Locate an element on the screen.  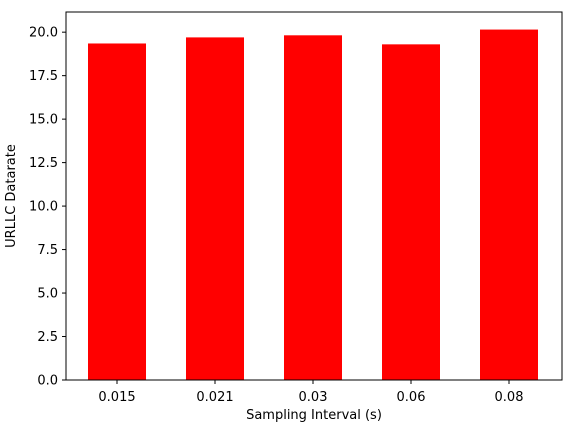
y-axis: 0.0 2.5 5.0 7.5 10.0 12.5 15.0 17.5 20.0 is located at coordinates (47, 207).